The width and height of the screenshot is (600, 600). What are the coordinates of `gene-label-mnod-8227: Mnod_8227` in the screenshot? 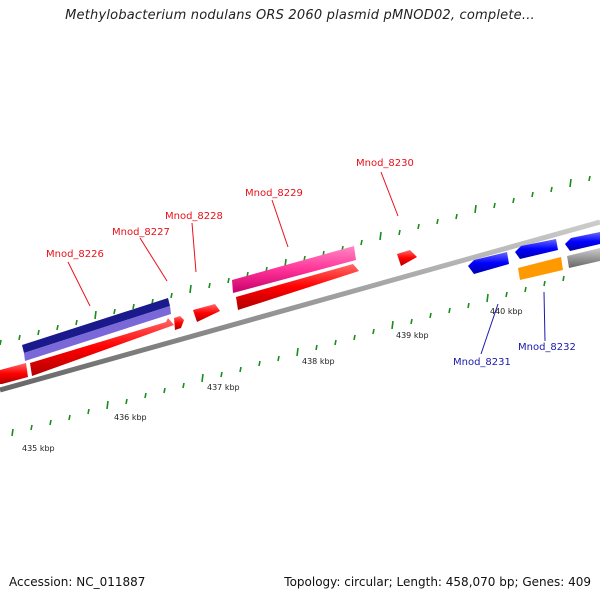 It's located at (141, 232).